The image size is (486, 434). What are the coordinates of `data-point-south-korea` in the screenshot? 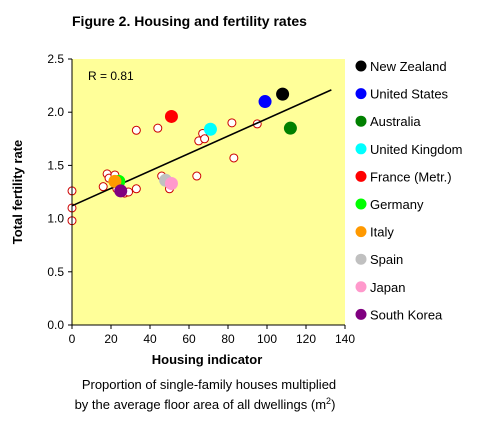 It's located at (121, 191).